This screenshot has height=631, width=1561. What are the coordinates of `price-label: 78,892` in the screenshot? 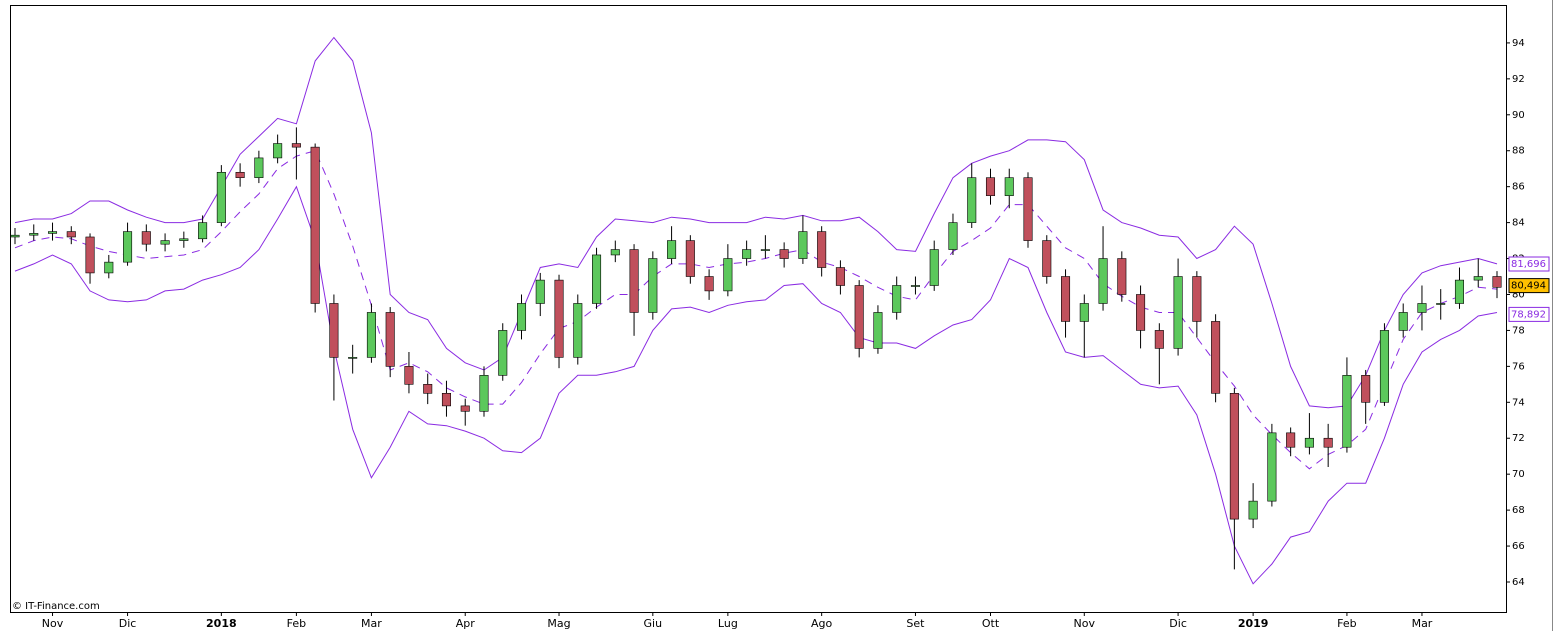 It's located at (1528, 314).